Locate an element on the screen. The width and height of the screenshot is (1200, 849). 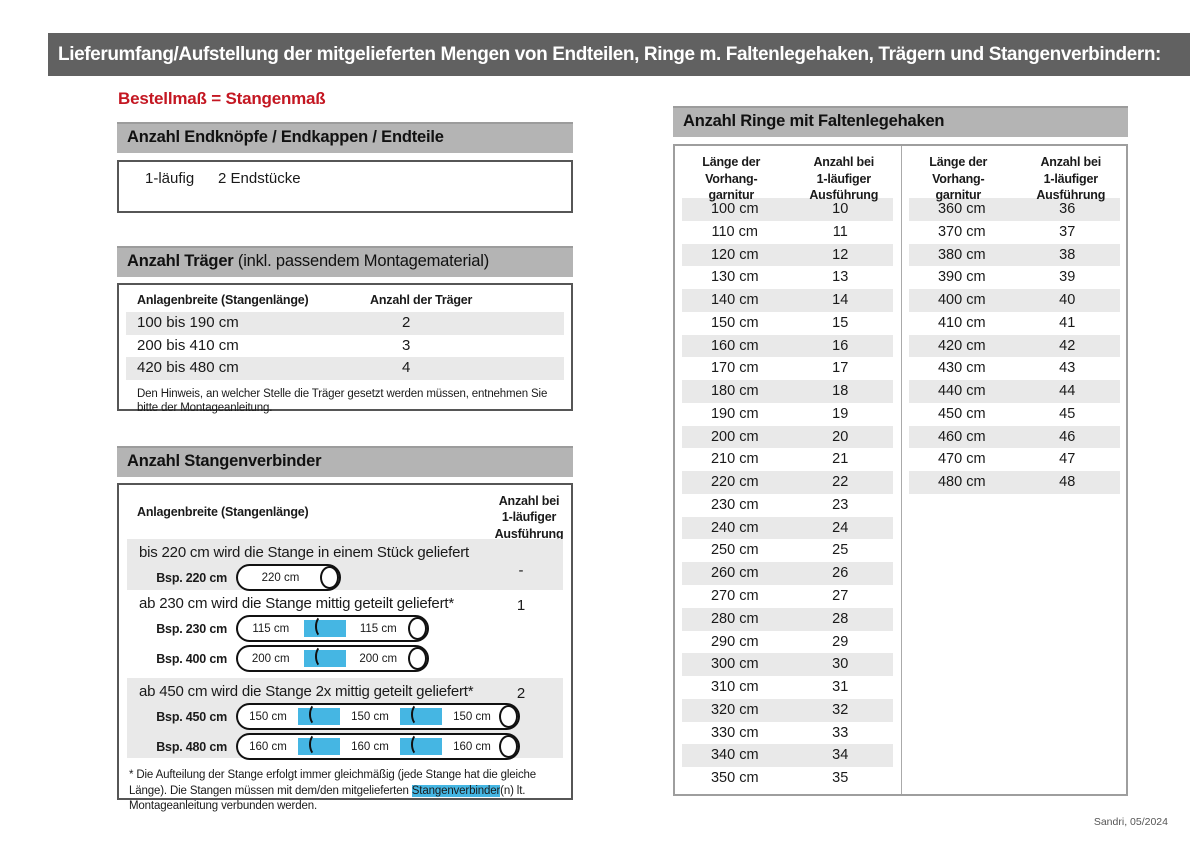
table-row: 340 cm 34 is located at coordinates (787, 756).